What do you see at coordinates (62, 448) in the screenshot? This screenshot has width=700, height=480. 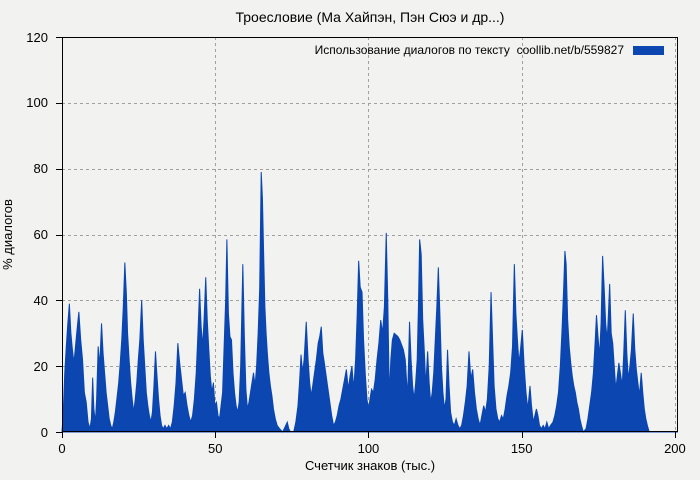 I see `x-tick-label: 0` at bounding box center [62, 448].